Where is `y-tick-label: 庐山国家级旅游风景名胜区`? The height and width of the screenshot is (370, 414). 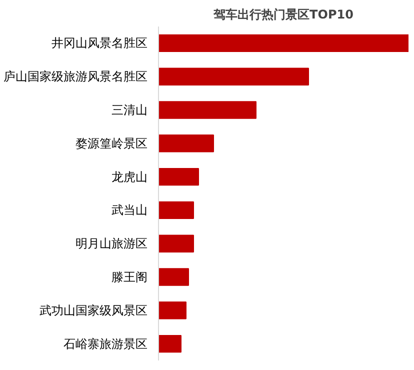
y-tick-label: 庐山国家级旅游风景名胜区 is located at coordinates (76, 77).